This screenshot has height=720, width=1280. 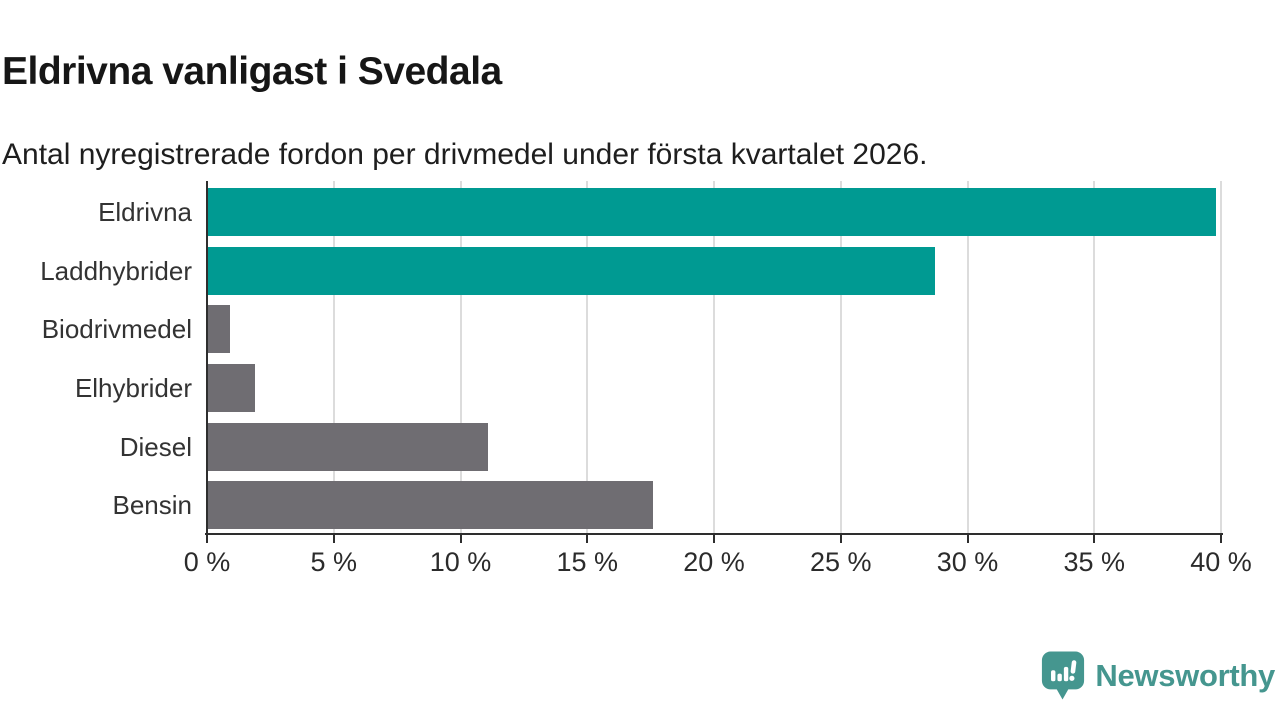 What do you see at coordinates (571, 271) in the screenshot?
I see `bar-laddhybrider` at bounding box center [571, 271].